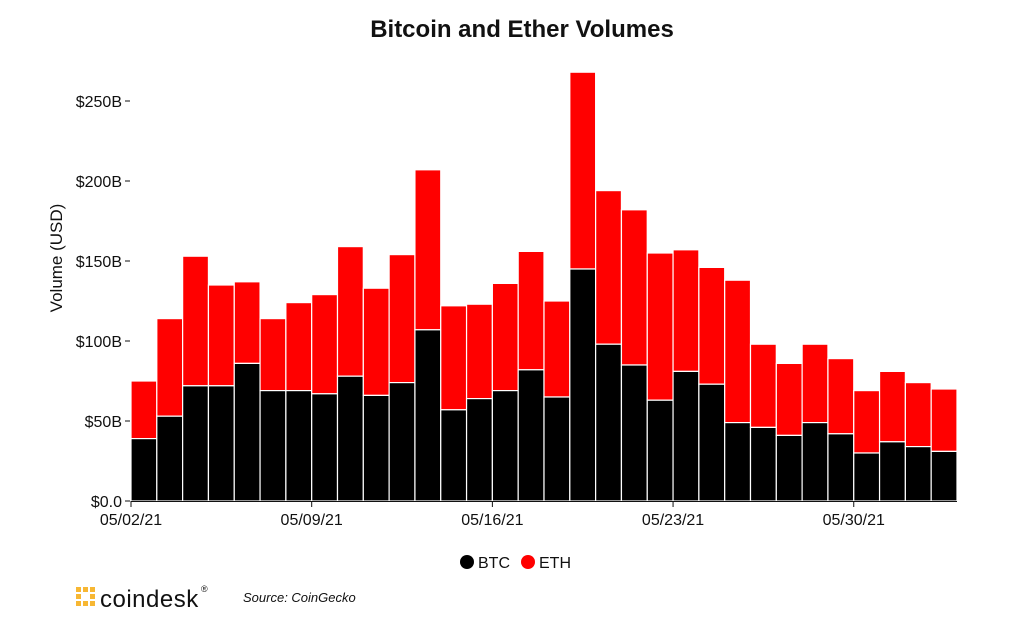 This screenshot has width=1024, height=621. What do you see at coordinates (299, 597) in the screenshot?
I see `source-note: Source: CoinGecko` at bounding box center [299, 597].